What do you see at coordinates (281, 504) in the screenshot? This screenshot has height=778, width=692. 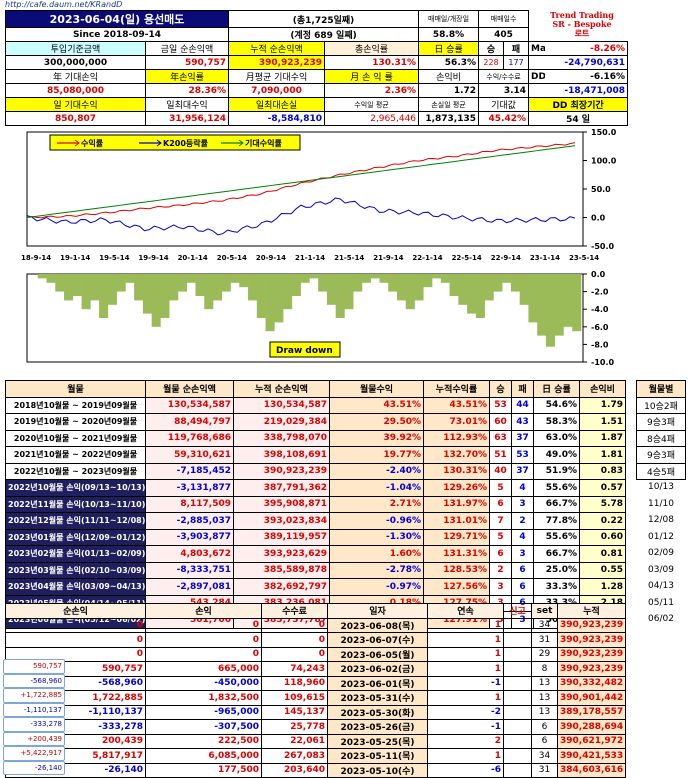 I see `monthly-cell: 395,908,871` at bounding box center [281, 504].